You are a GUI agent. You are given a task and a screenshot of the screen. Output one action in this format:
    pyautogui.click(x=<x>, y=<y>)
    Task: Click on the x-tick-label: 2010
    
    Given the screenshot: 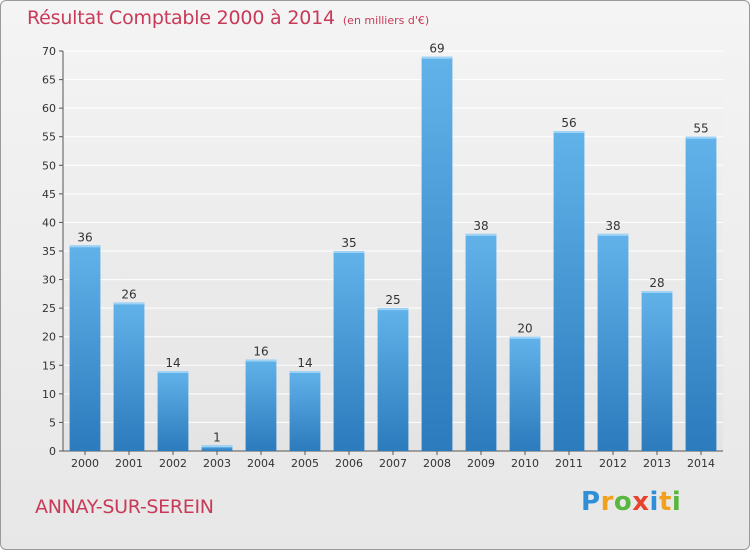 What is the action you would take?
    pyautogui.click(x=525, y=463)
    